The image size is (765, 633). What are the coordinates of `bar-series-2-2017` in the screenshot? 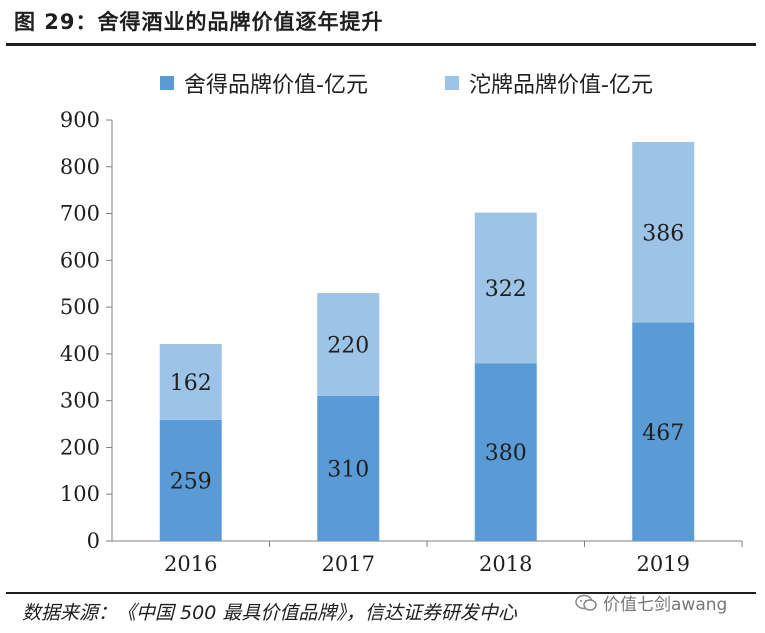 It's located at (348, 344).